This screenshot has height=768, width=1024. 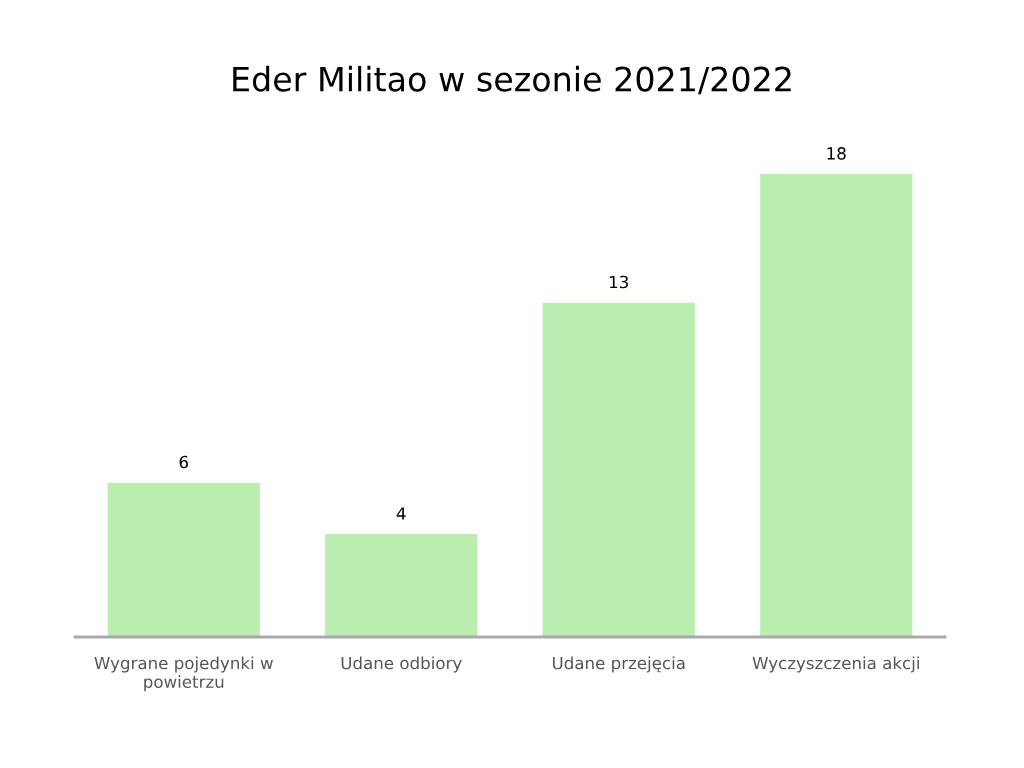 I want to click on x-tick-label: Udane przejęcia, so click(x=618, y=664).